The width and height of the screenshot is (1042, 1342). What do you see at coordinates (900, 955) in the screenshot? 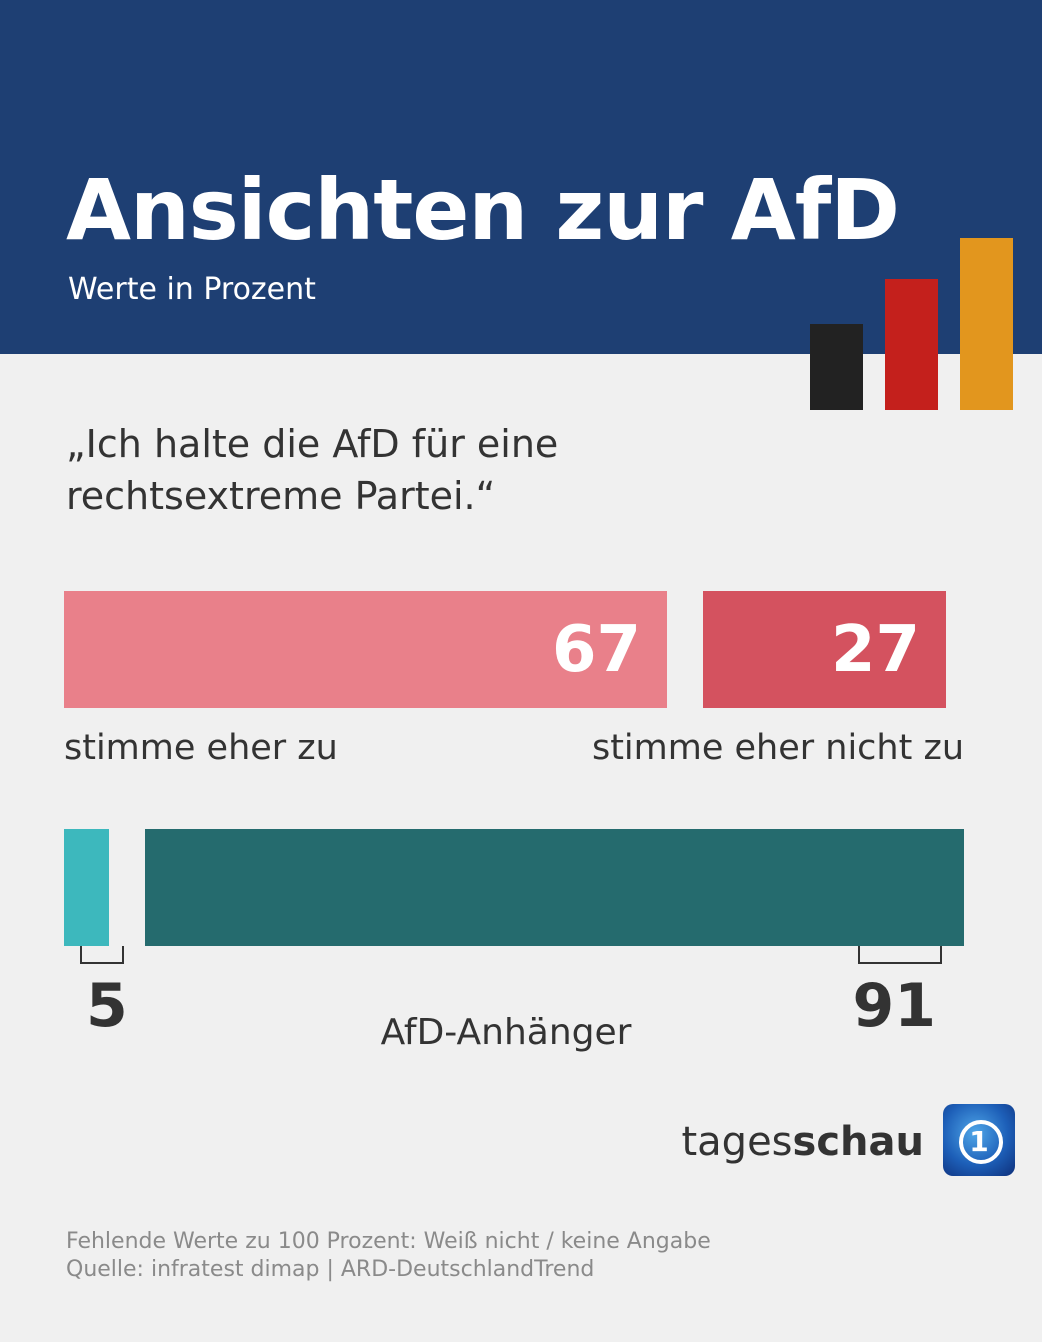
I see `bracket-right` at bounding box center [900, 955].